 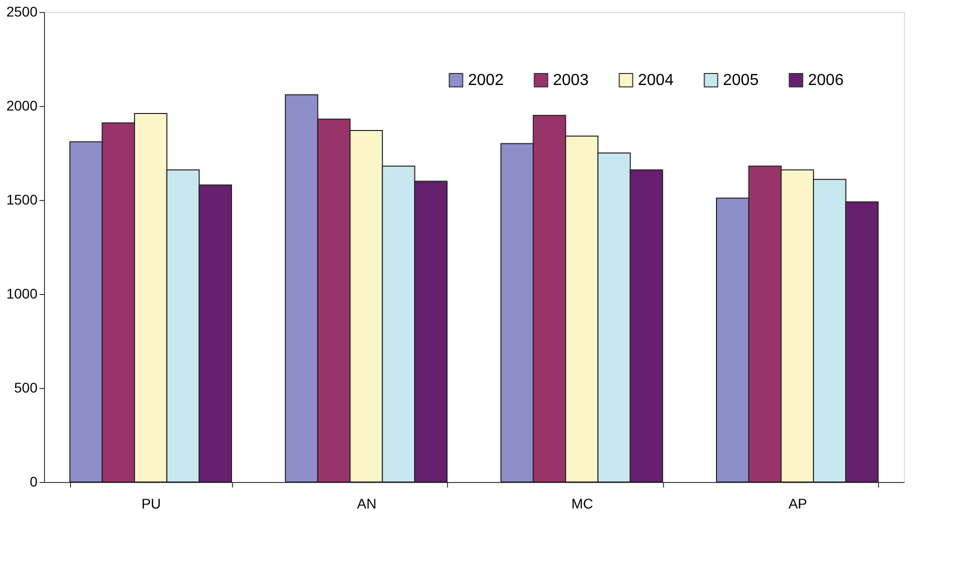 I want to click on x-tick-label: MC, so click(x=582, y=504).